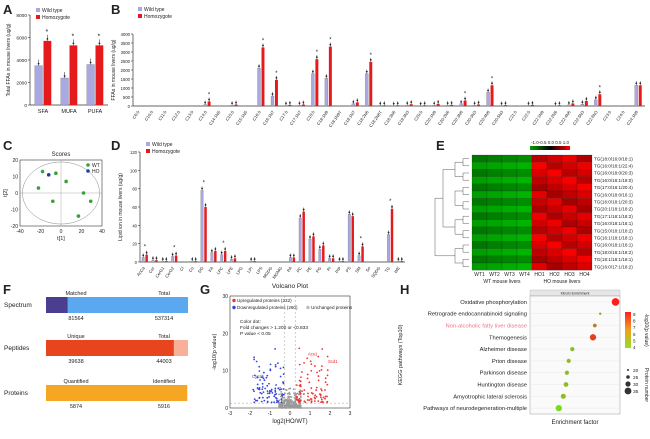 This screenshot has height=439, width=650. What do you see at coordinates (95, 112) in the screenshot?
I see `category-label: PUFA` at bounding box center [95, 112].